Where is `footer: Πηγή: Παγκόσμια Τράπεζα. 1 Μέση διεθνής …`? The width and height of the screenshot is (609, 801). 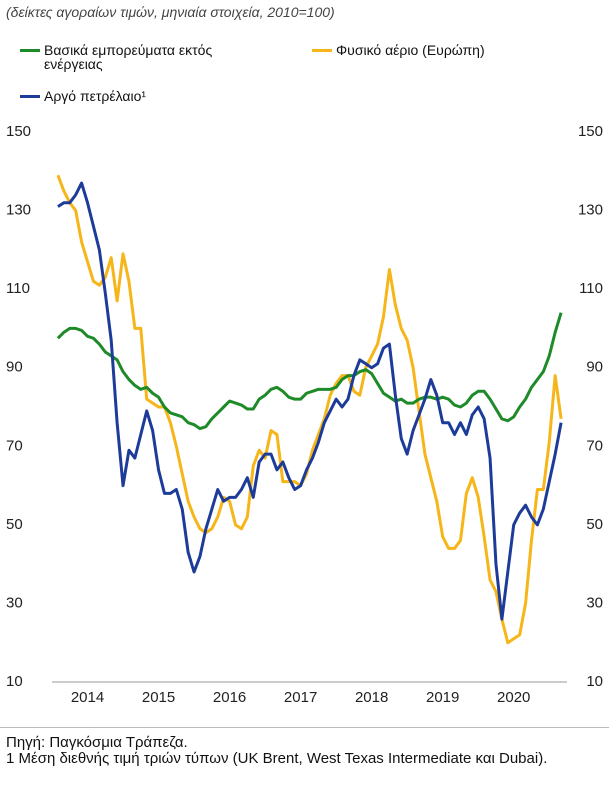 footer: Πηγή: Παγκόσμια Τράπεζα. 1 Μέση διεθνής … is located at coordinates (306, 751).